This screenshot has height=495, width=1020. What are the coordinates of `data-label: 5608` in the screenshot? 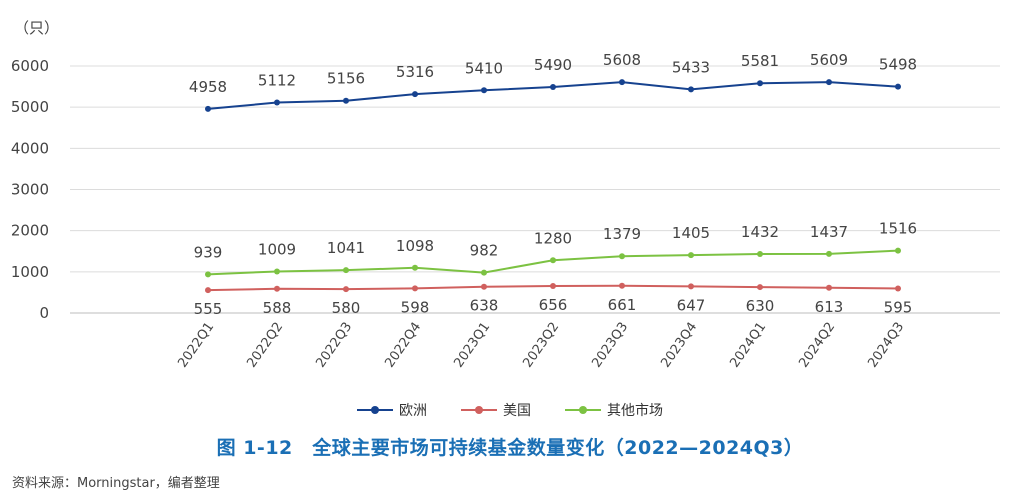 It's located at (622, 60).